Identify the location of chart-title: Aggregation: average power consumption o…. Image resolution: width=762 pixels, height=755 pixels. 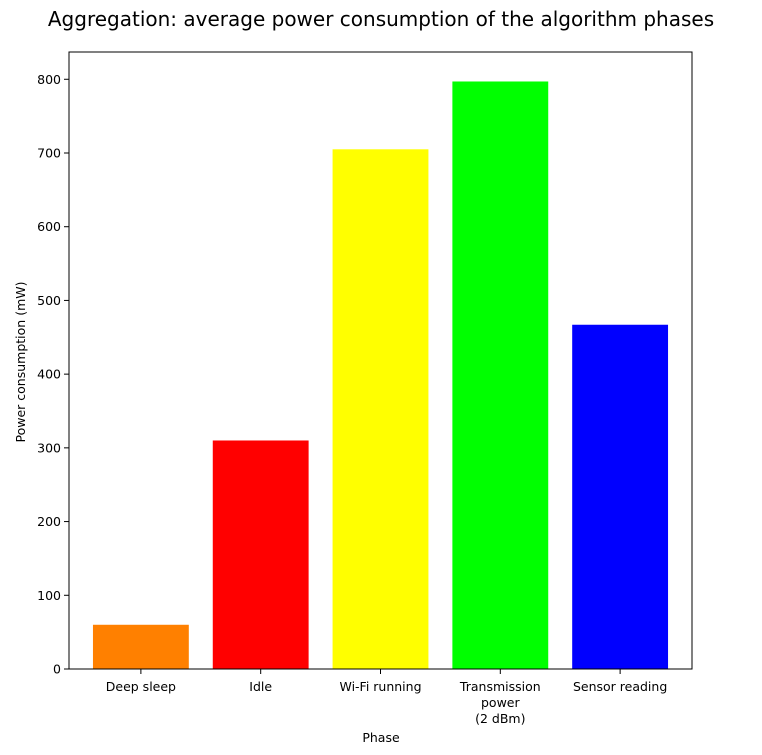
(381, 19).